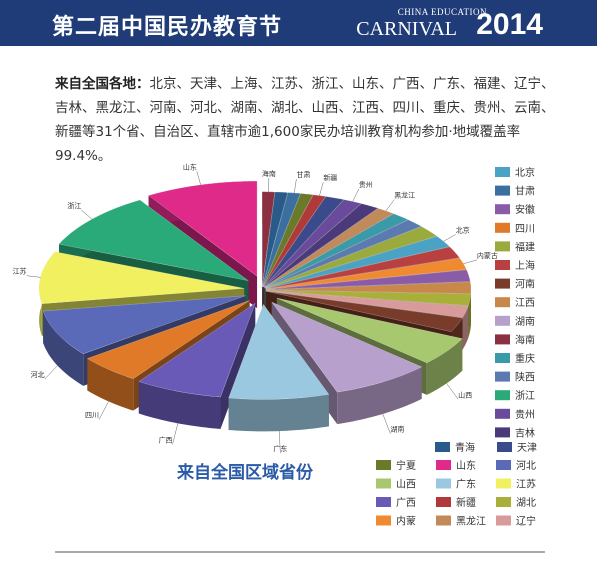  Describe the element at coordinates (465, 394) in the screenshot. I see `slice-label: 山西` at that location.